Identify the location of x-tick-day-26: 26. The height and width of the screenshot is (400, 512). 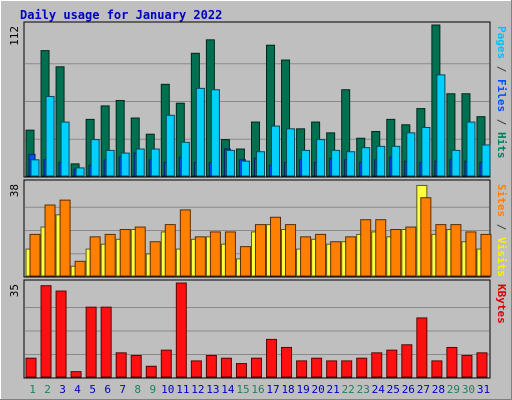
(408, 389).